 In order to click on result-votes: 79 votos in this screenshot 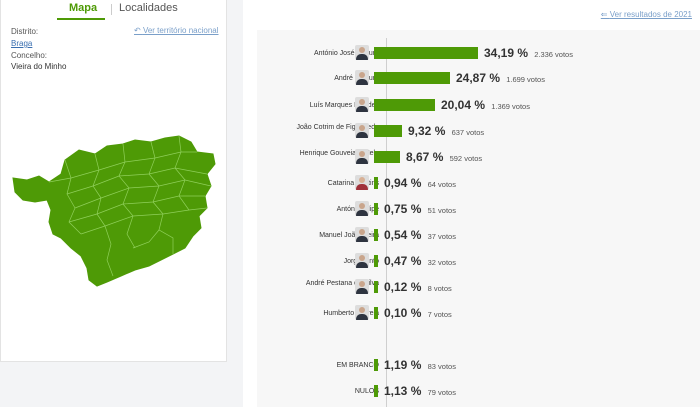, I will do `click(441, 392)`.